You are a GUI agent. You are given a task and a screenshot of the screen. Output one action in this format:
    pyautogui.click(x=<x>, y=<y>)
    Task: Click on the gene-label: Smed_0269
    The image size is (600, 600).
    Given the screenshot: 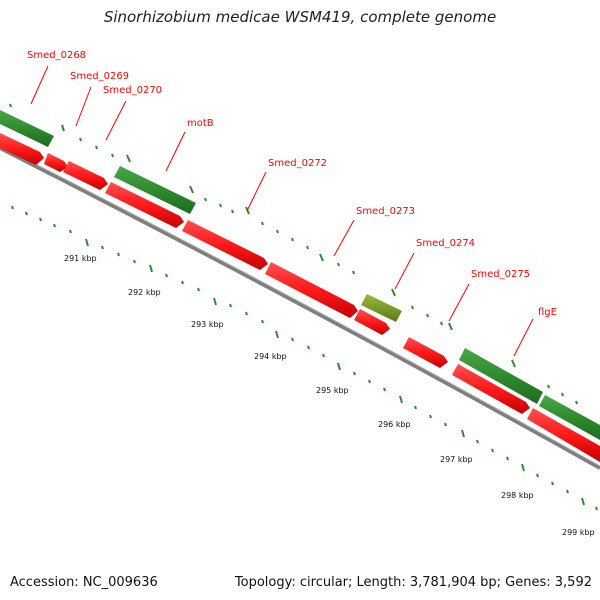 What is the action you would take?
    pyautogui.click(x=99, y=76)
    